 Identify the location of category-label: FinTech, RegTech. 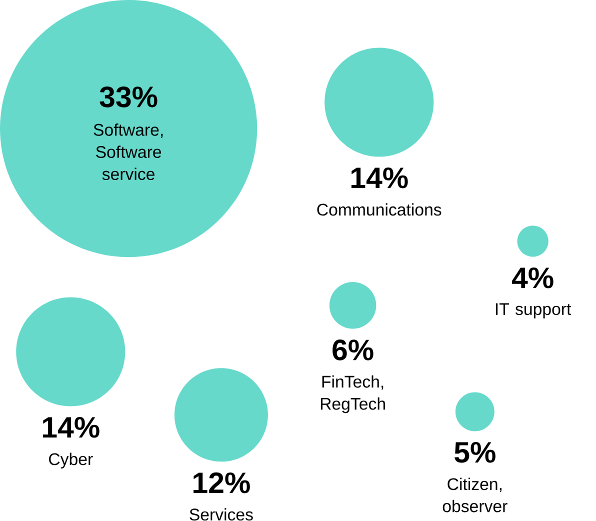
(352, 395).